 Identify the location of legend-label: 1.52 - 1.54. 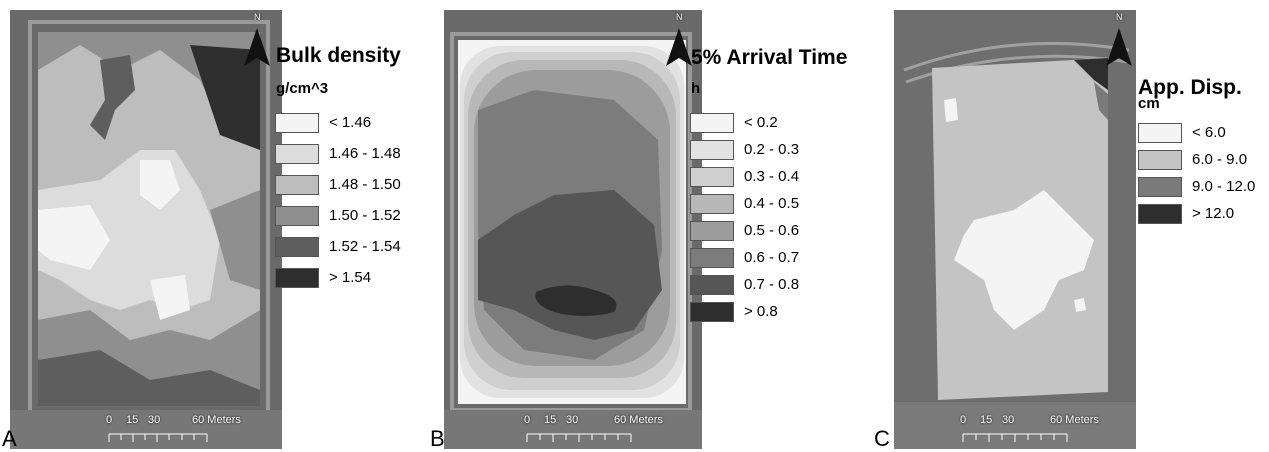
(365, 246).